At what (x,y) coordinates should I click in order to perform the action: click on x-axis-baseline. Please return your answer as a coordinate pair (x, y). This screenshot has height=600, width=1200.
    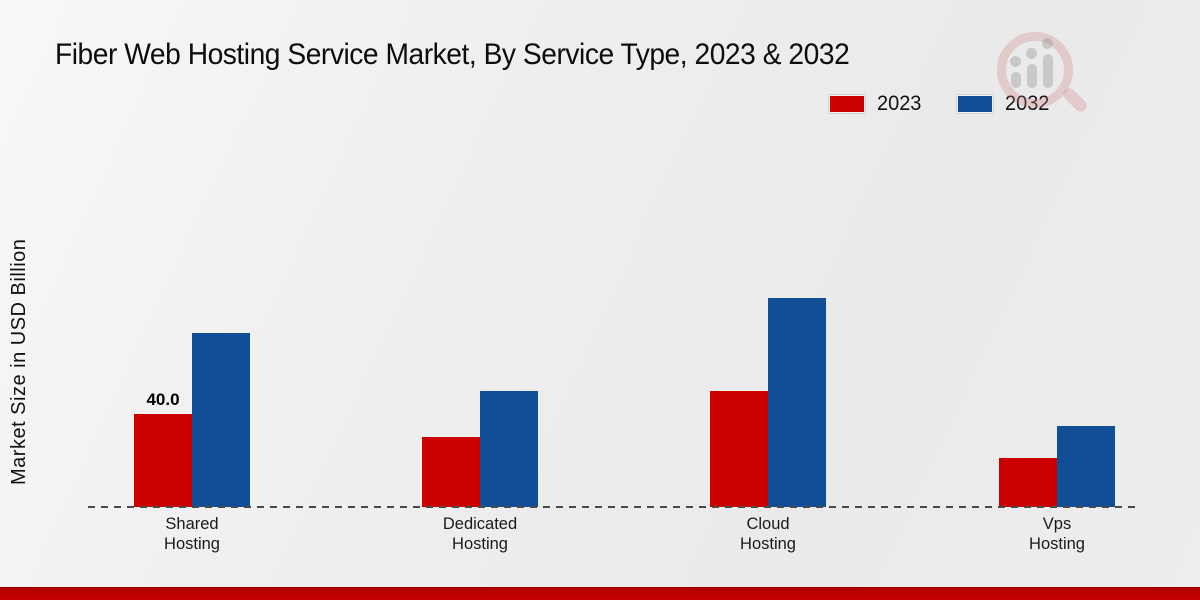
    Looking at the image, I should click on (613, 507).